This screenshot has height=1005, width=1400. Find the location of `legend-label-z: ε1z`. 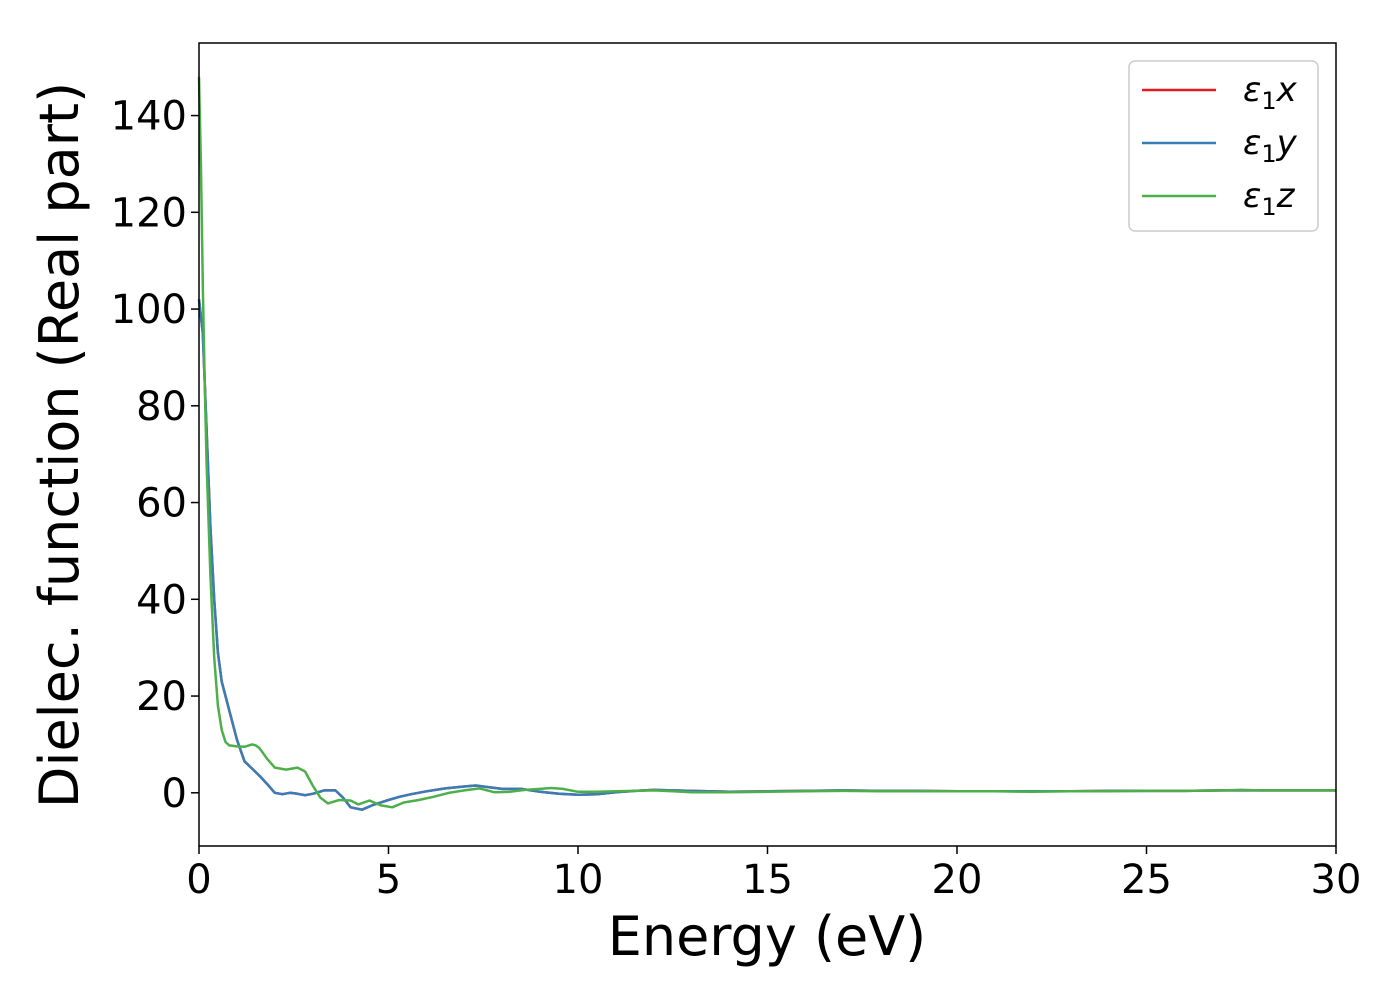

legend-label-z: ε1z is located at coordinates (1269, 198).